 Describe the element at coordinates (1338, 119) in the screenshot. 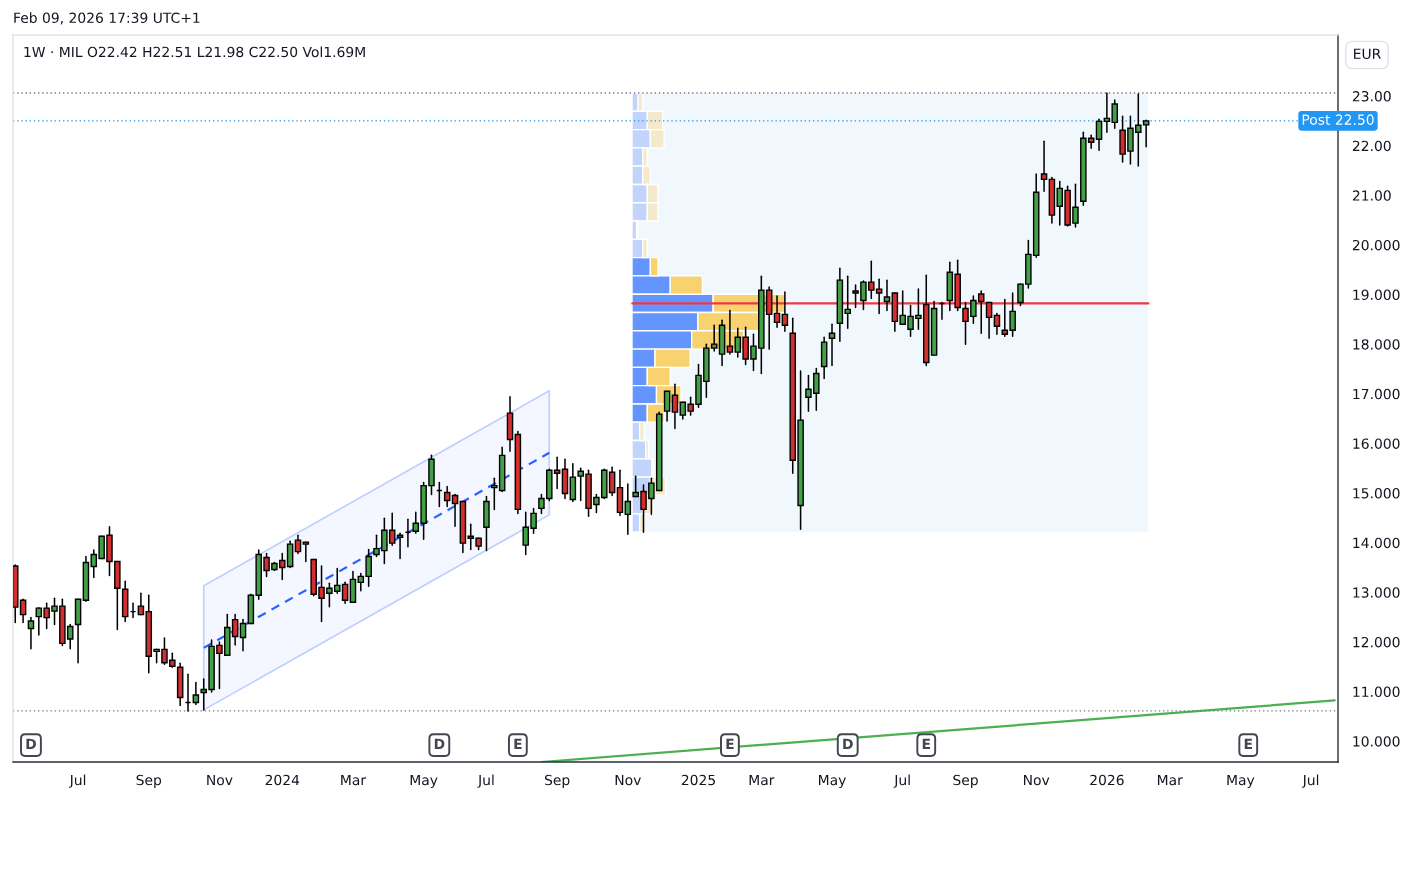

I see `ref-line-label: Post 22.50` at that location.